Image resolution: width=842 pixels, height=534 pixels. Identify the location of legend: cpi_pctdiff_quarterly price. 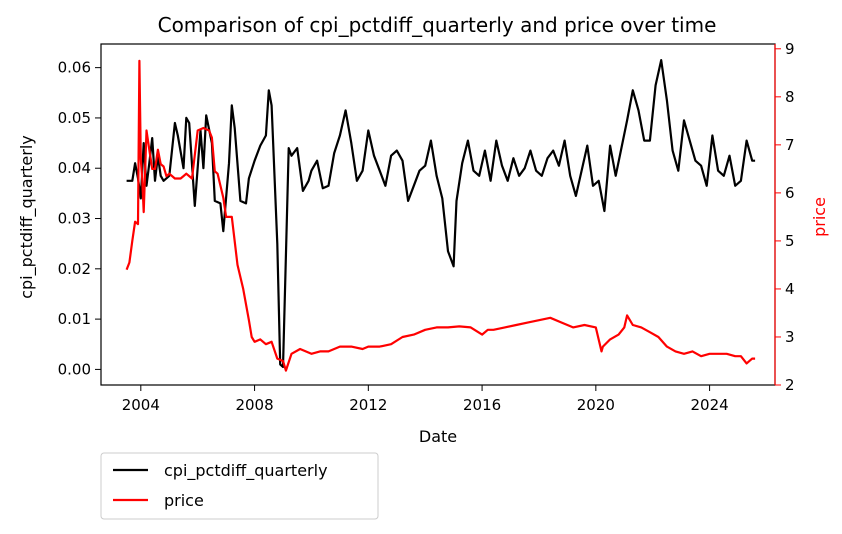
(239, 486).